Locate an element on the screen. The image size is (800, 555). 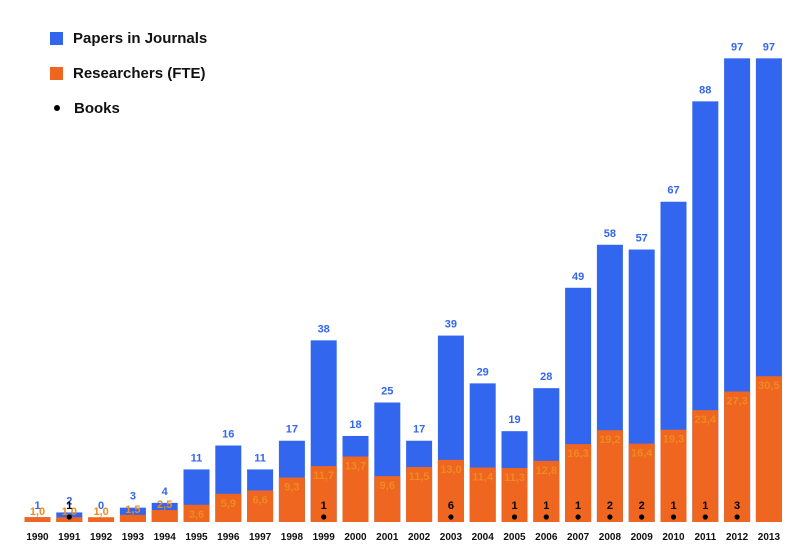
researchers-bar-1997 is located at coordinates (260, 506).